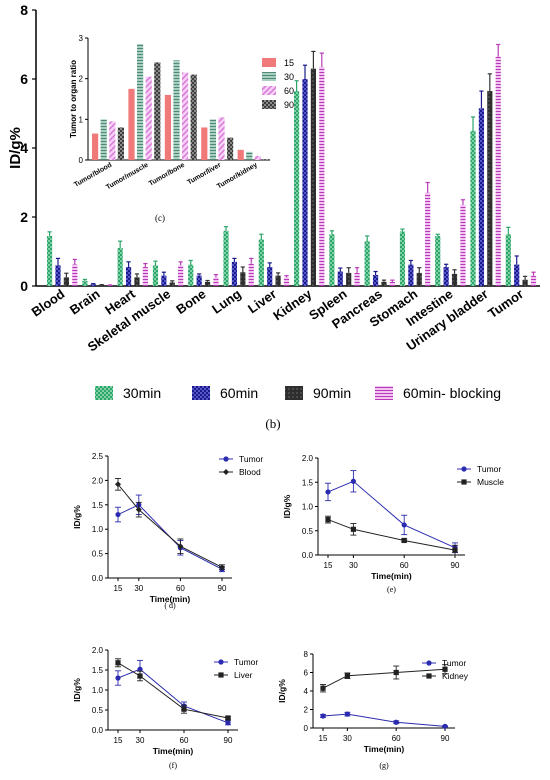 This screenshot has height=780, width=550. Describe the element at coordinates (490, 482) in the screenshot. I see `legend-label: Muscle` at that location.